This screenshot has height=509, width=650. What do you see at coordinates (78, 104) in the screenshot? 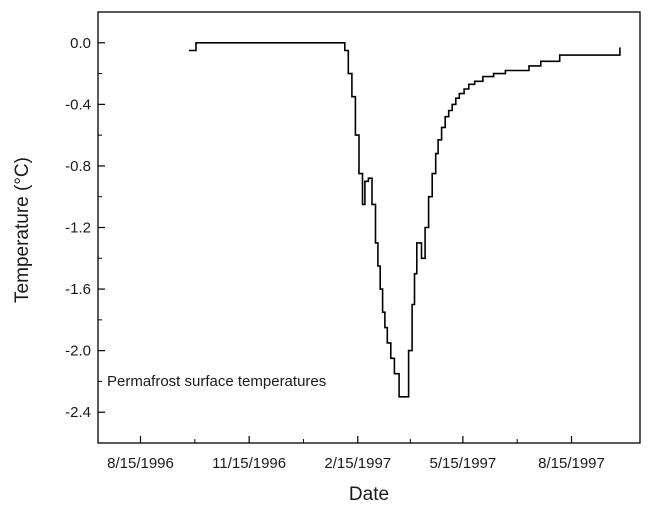
I see `y-tick-label: -0.4` at bounding box center [78, 104].